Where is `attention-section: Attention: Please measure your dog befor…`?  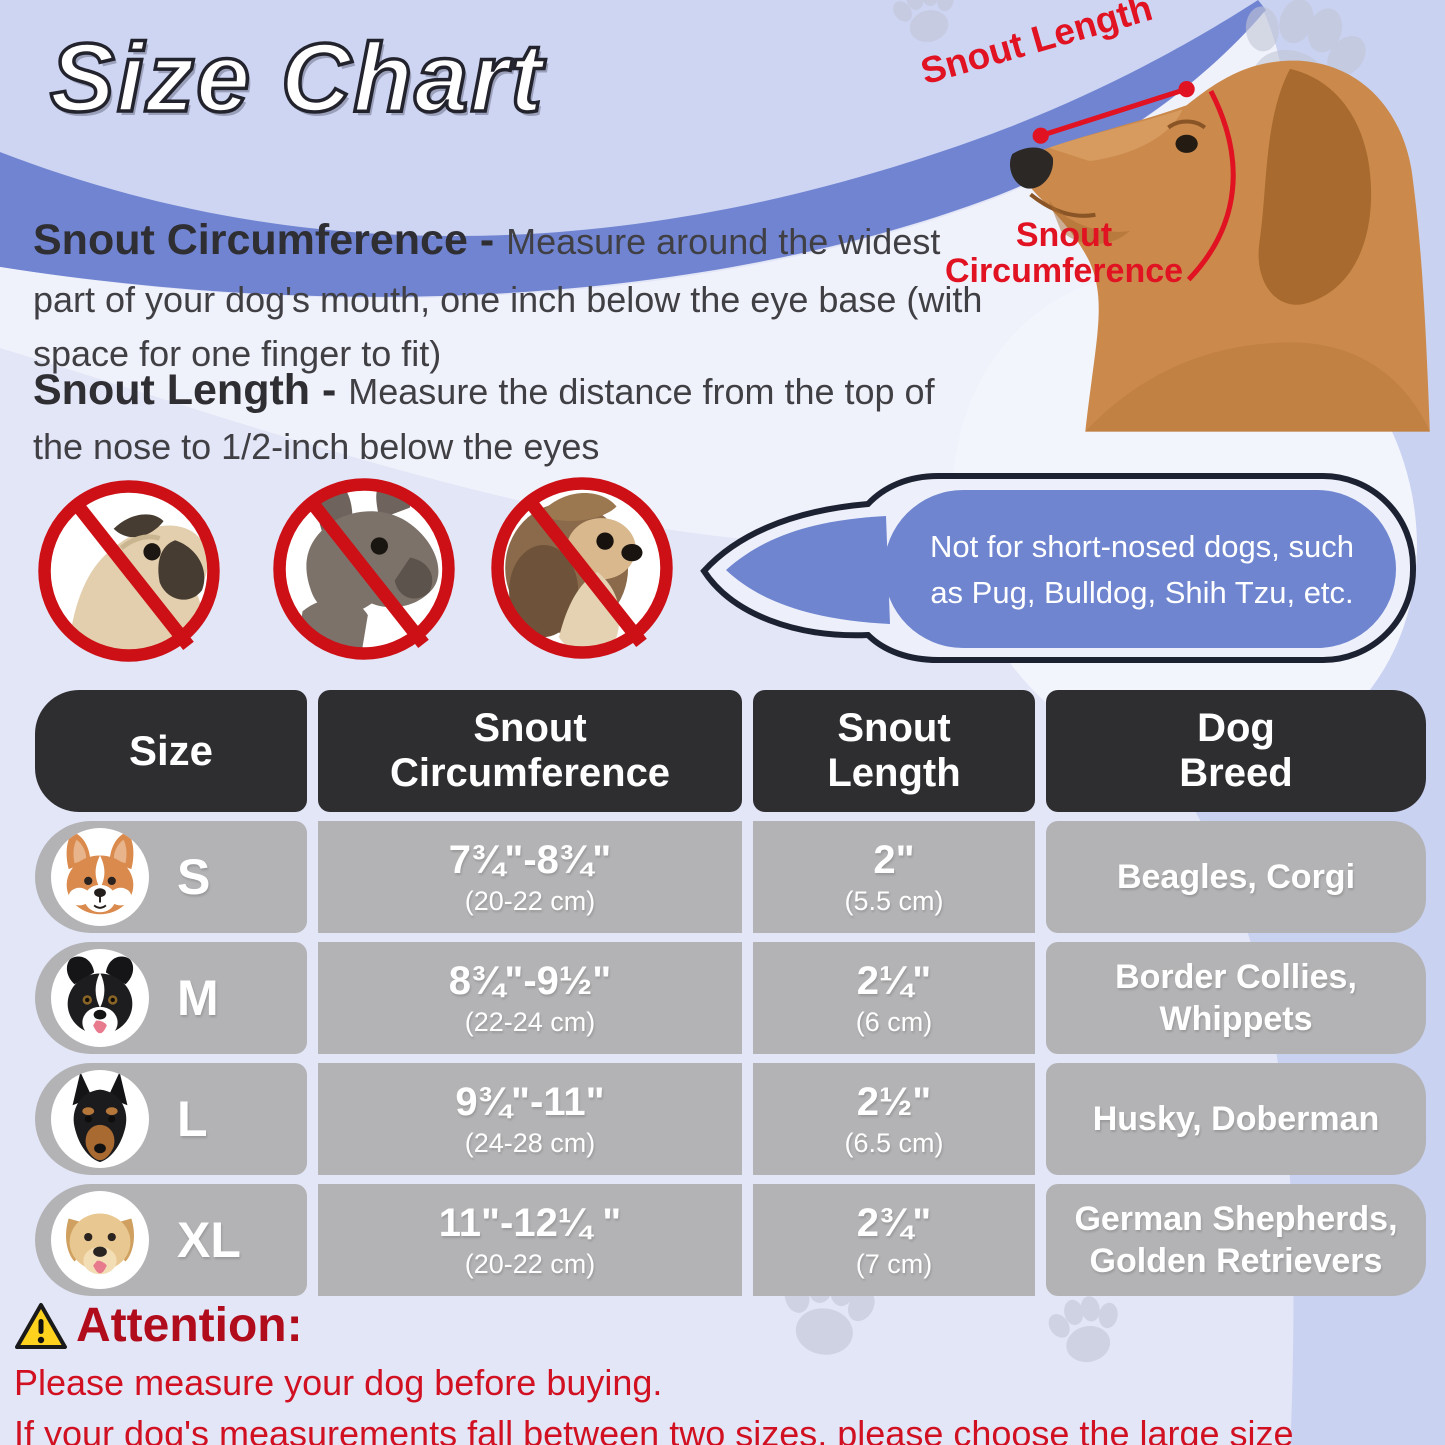 attention-section: Attention: Please measure your dog befor… is located at coordinates (729, 1371).